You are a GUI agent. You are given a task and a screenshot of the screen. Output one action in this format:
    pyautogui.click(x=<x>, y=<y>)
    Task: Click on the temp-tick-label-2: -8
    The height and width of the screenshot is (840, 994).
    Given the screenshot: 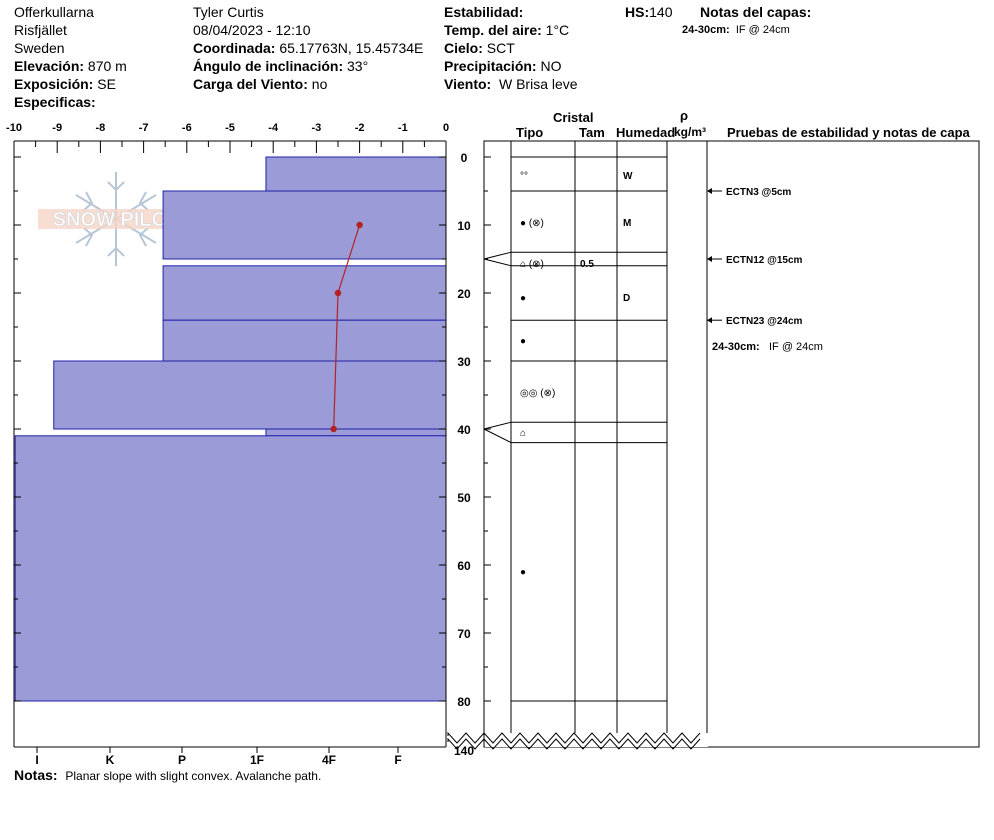 What is the action you would take?
    pyautogui.click(x=101, y=128)
    